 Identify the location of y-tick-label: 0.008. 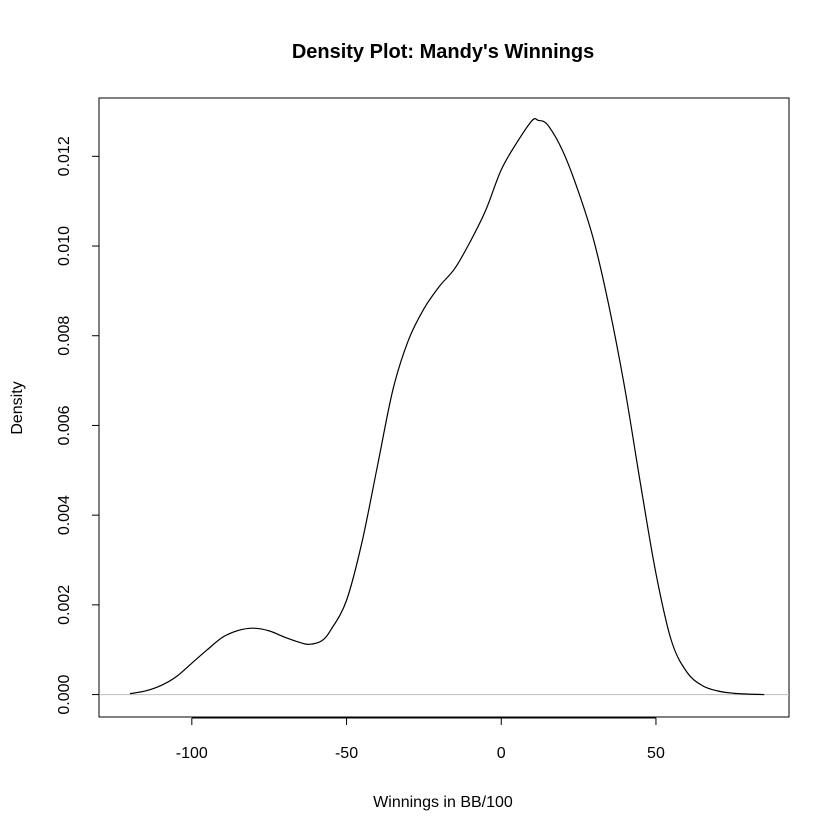
(64, 336).